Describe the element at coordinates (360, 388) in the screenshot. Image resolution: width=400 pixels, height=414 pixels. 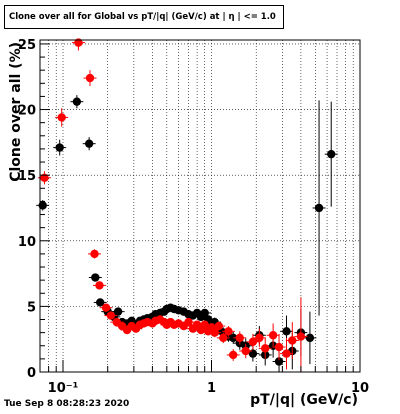
I see `x-tick-label: 10` at that location.